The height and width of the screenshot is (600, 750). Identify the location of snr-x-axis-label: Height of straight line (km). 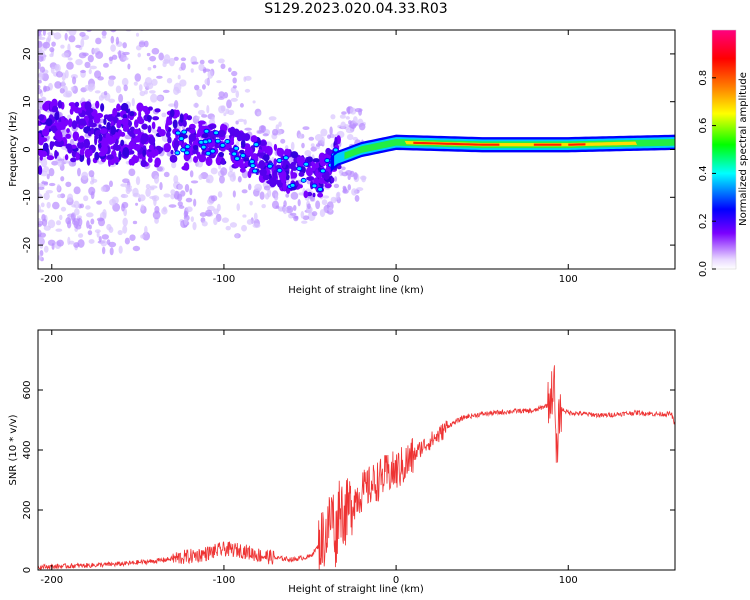
(356, 589).